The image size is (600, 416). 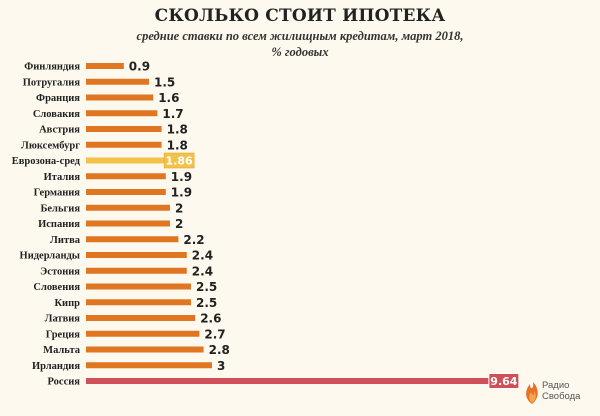 I want to click on category-label: Франция, so click(x=58, y=98).